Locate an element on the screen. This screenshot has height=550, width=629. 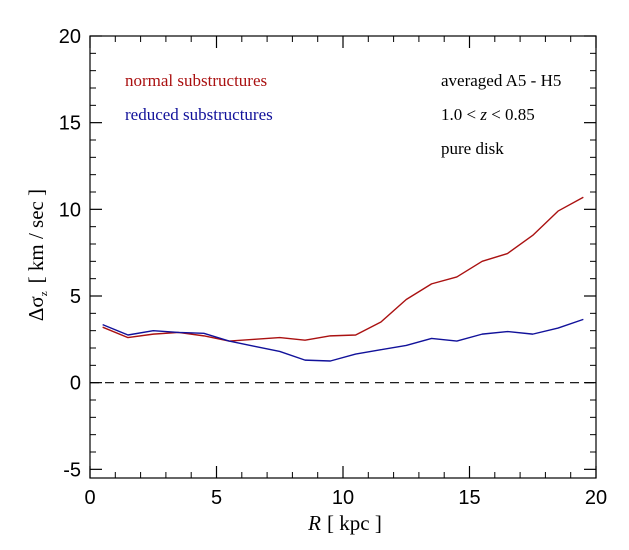
annotation-component: pure disk is located at coordinates (472, 148).